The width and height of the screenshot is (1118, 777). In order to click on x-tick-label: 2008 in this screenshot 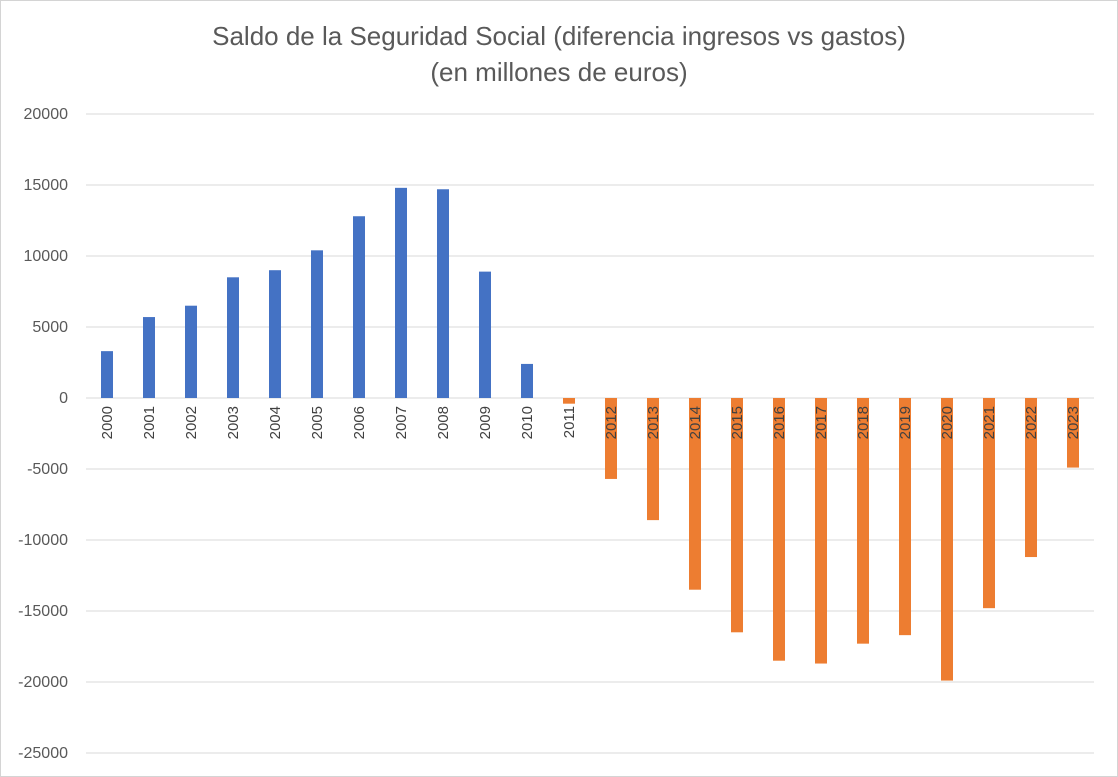, I will do `click(443, 422)`.